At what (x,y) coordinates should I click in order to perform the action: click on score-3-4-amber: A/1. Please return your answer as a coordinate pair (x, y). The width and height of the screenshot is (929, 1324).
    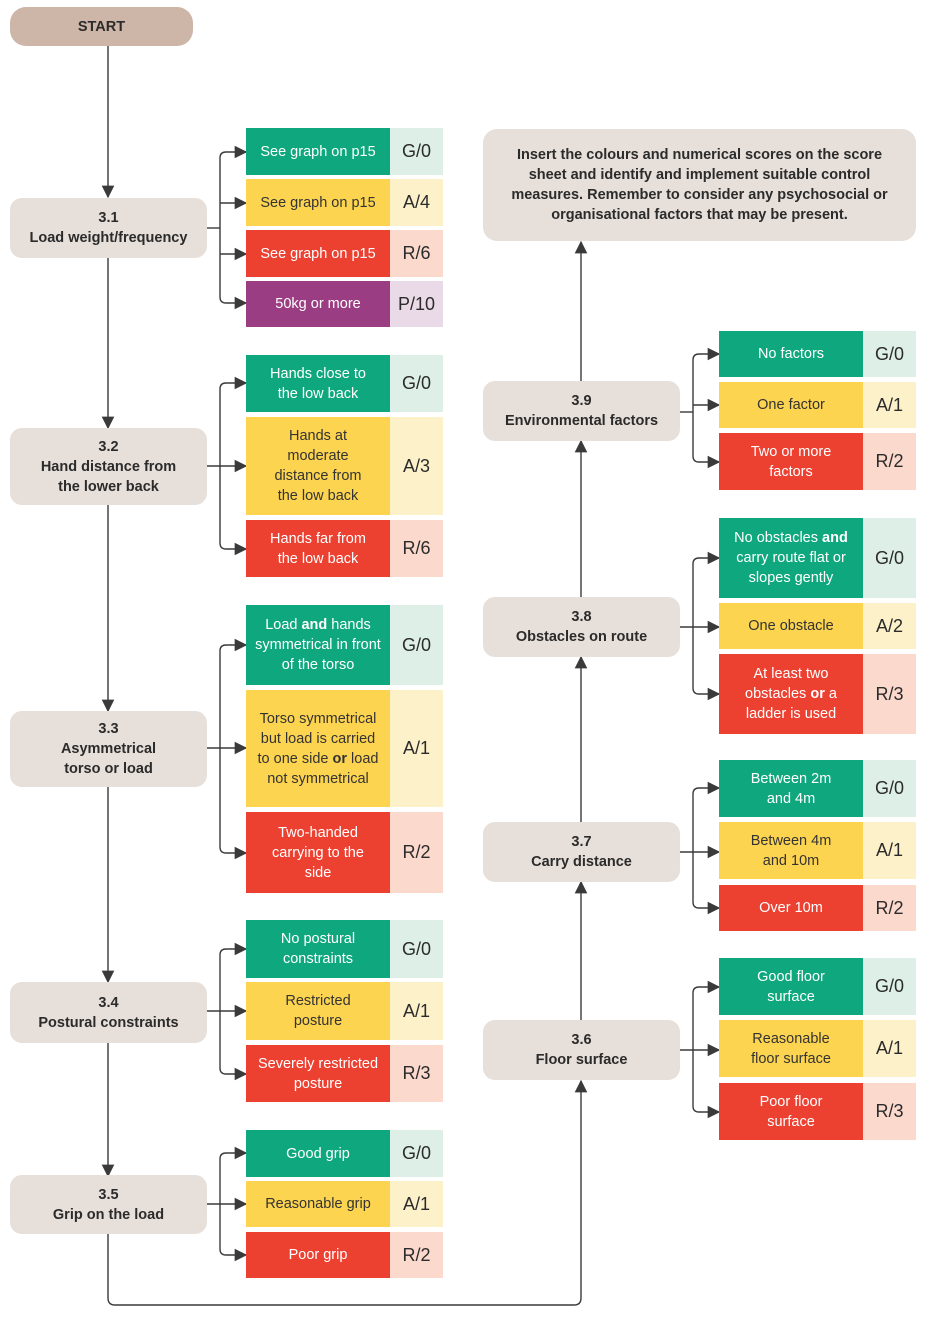
    Looking at the image, I should click on (416, 1011).